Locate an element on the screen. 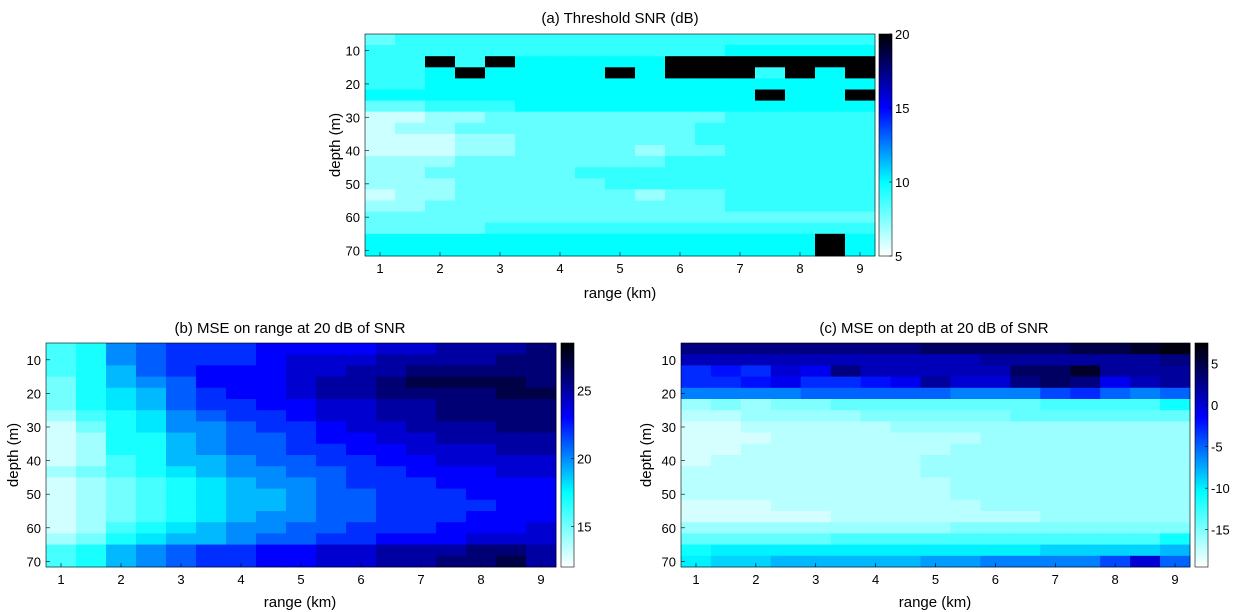 The width and height of the screenshot is (1237, 612). x-ticks-a: 1 2 3 4 5 6 7 8 9 is located at coordinates (620, 264).